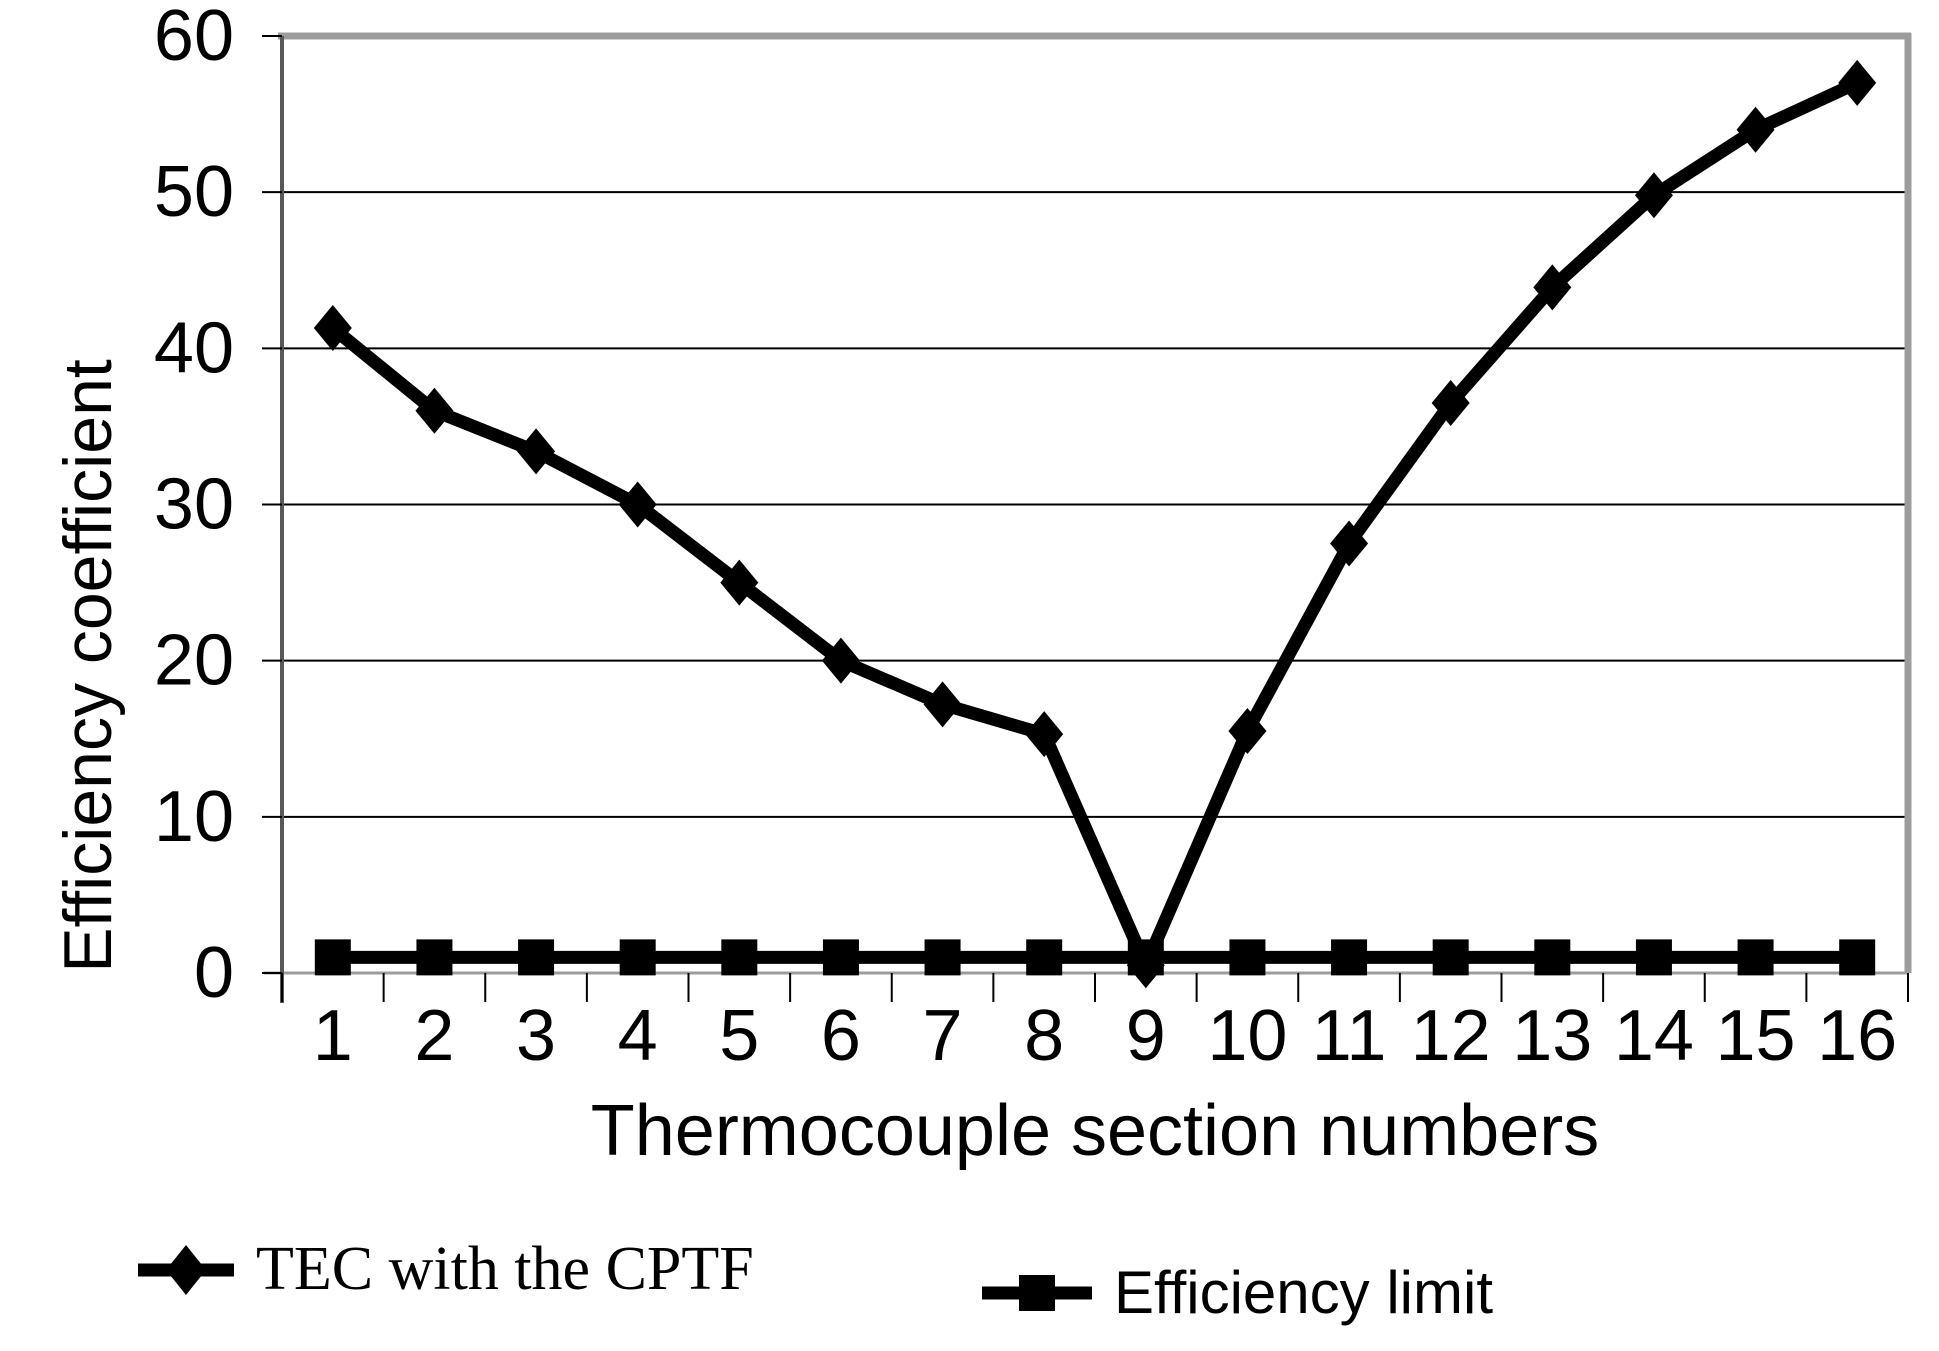 This screenshot has height=1351, width=1939. I want to click on y-tick-label: 50, so click(194, 192).